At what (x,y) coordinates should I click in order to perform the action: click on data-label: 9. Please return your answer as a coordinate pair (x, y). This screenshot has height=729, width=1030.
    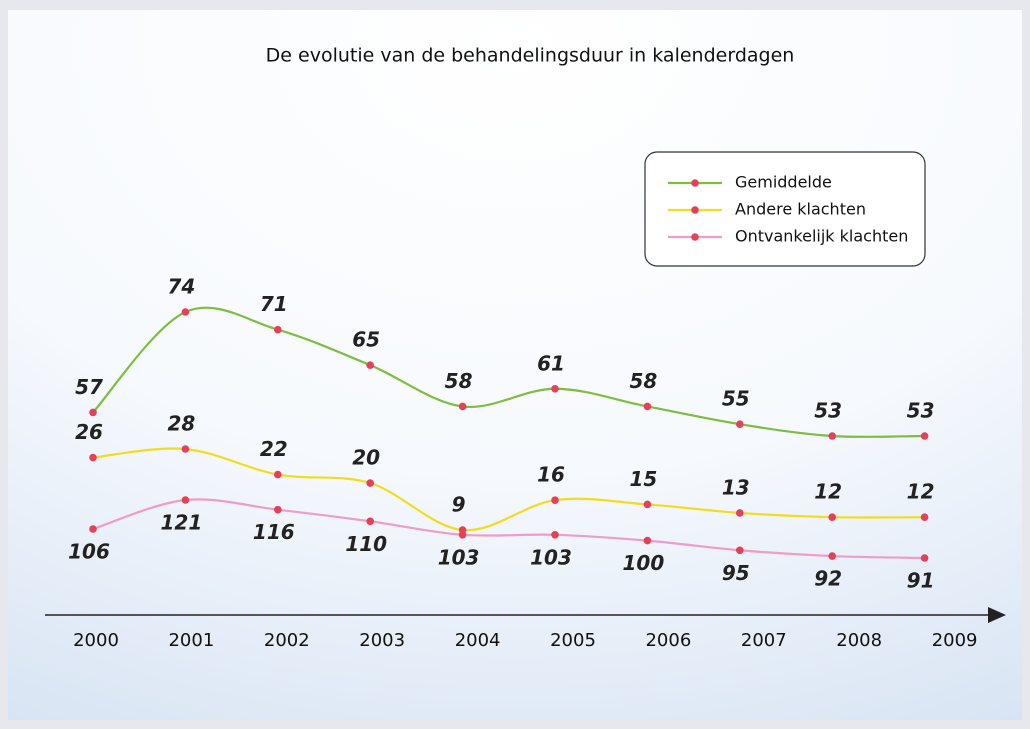
    Looking at the image, I should click on (459, 505).